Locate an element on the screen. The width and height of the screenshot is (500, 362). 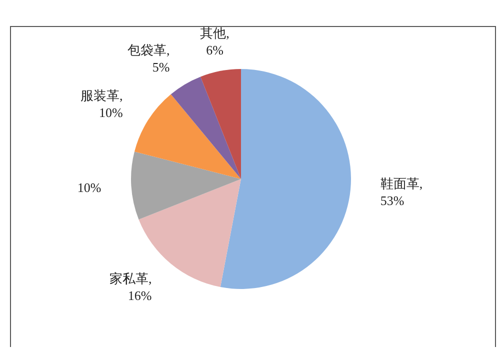
data-label: 服装革, 10% is located at coordinates (101, 104).